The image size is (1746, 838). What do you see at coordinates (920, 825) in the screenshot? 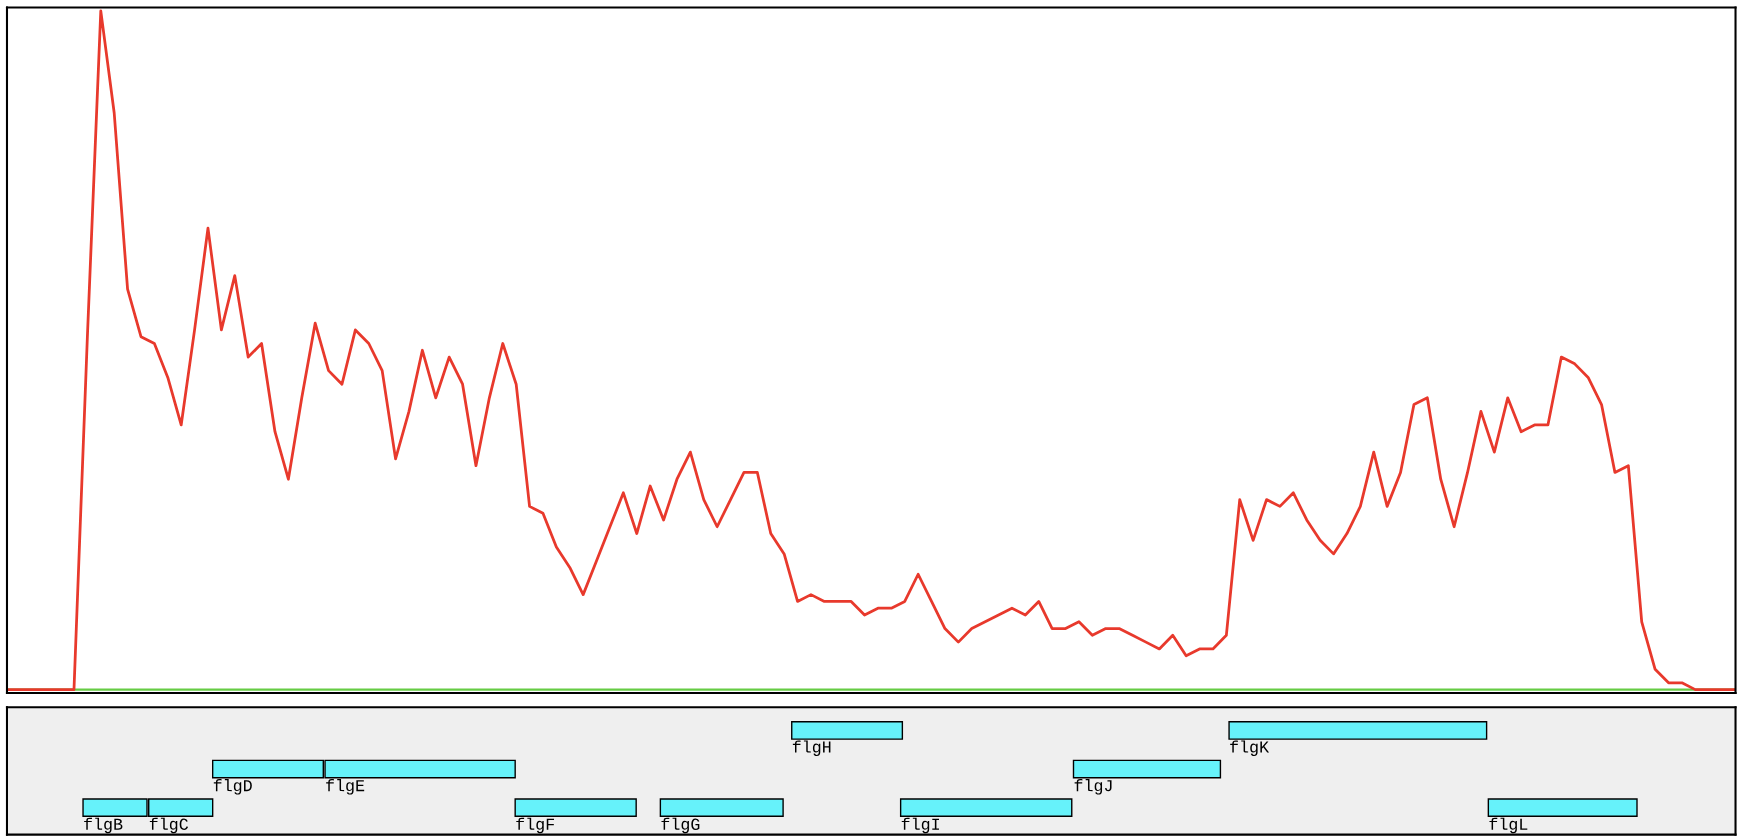
I see `text: flgI` at bounding box center [920, 825].